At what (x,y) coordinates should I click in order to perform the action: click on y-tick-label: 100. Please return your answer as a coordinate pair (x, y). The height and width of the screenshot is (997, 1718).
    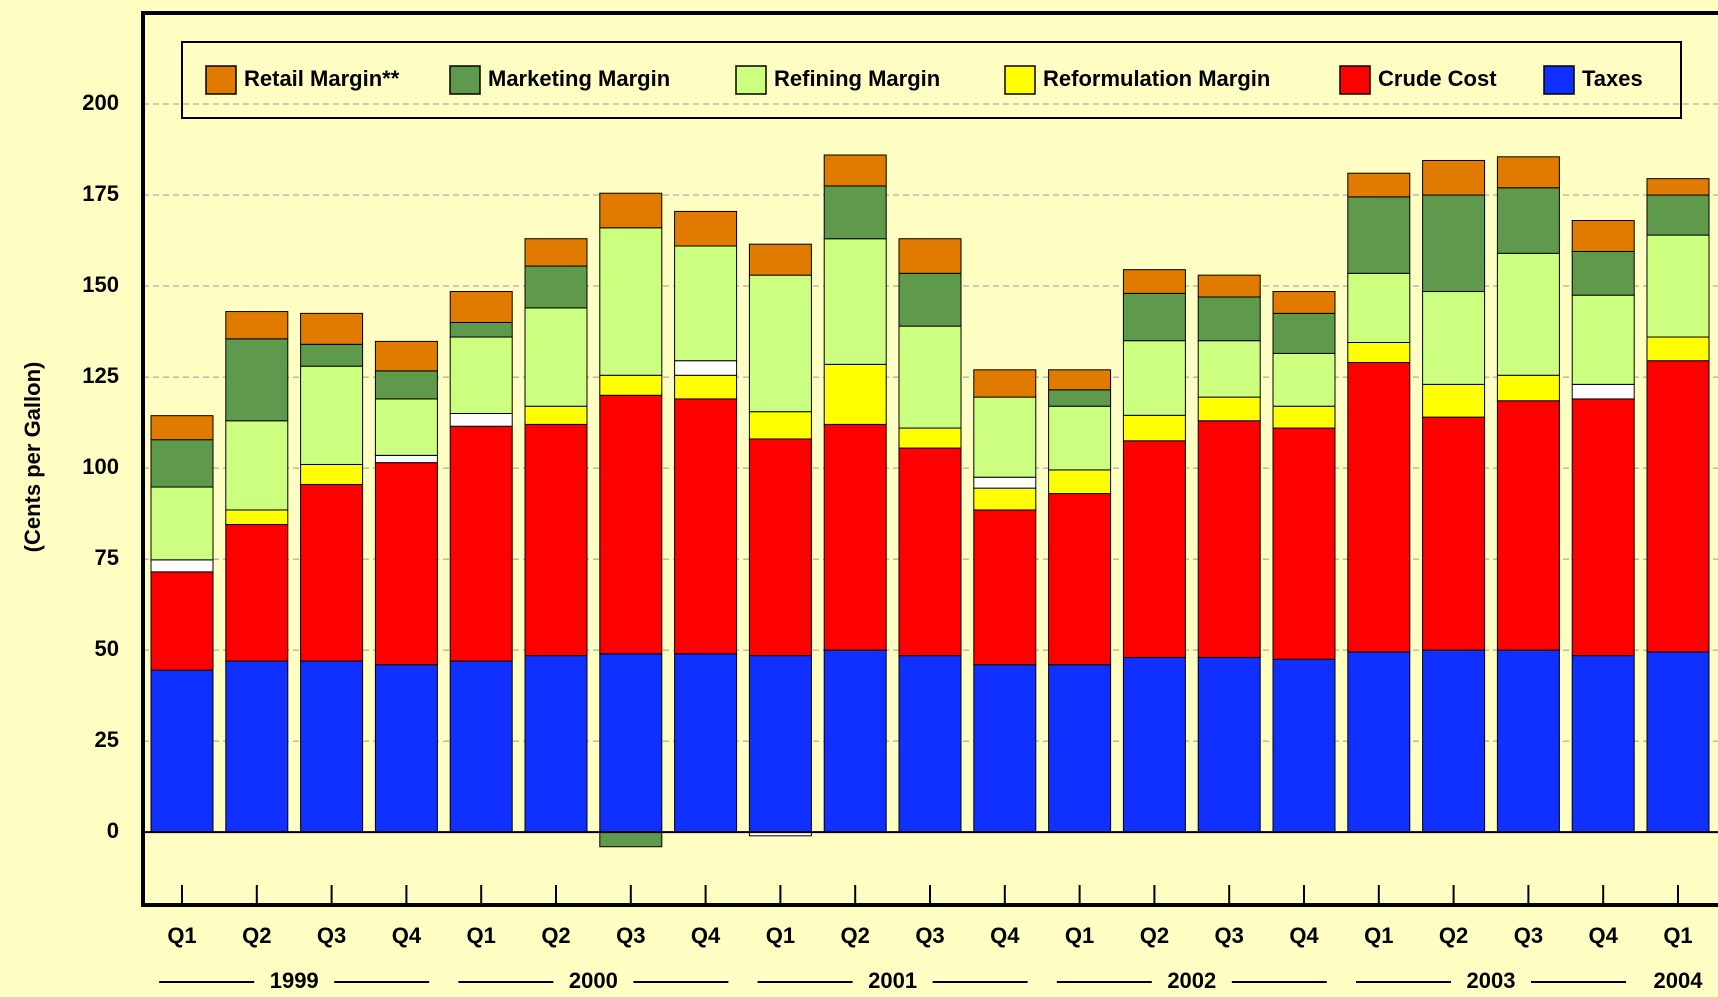
    Looking at the image, I should click on (100, 466).